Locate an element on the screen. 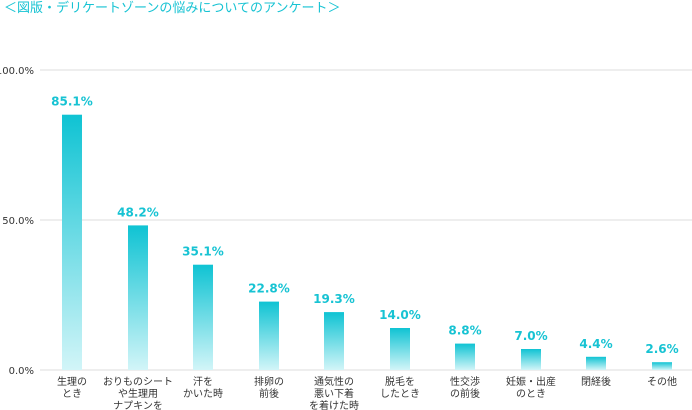  x-tick-label-line: その他 is located at coordinates (662, 381).